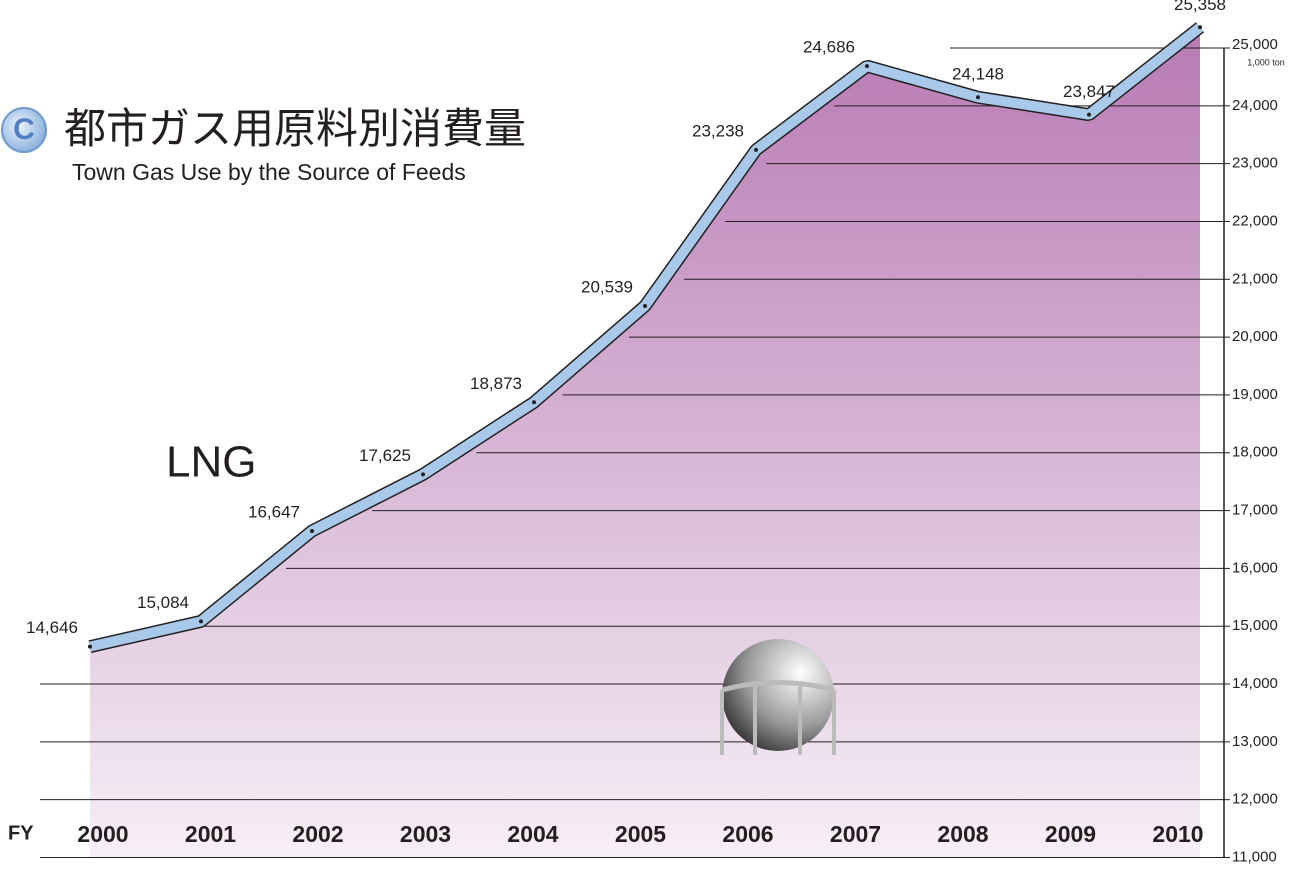 Image resolution: width=1309 pixels, height=870 pixels. Describe the element at coordinates (1255, 44) in the screenshot. I see `y-tick-label: 25,000` at that location.